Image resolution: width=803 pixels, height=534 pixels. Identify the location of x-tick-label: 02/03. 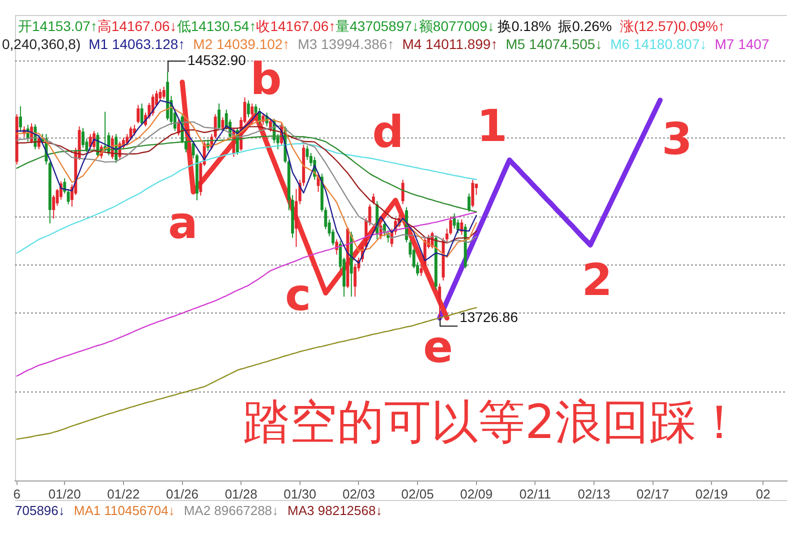
(358, 494).